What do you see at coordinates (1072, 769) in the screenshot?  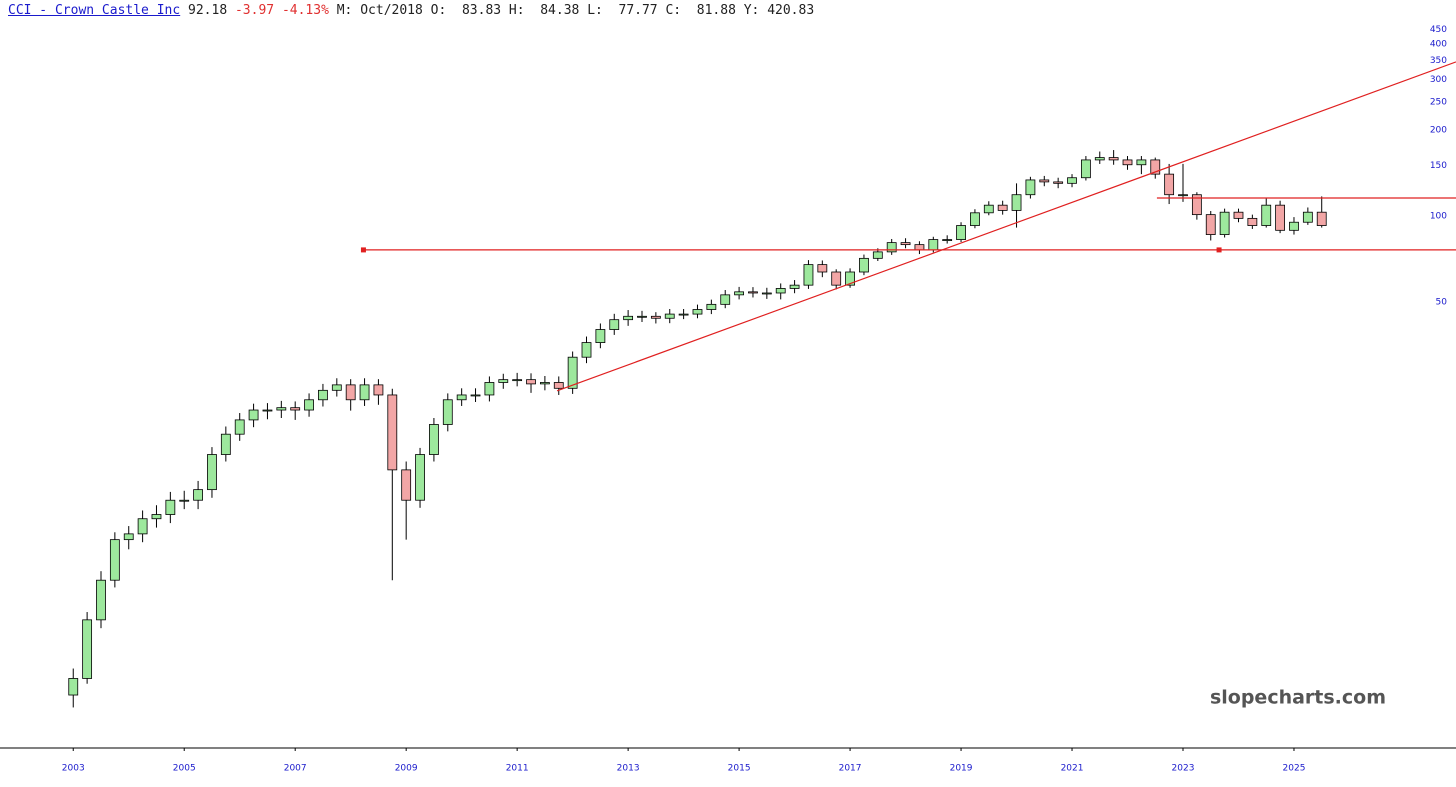 I see `x-tick-label: 2021` at bounding box center [1072, 769].